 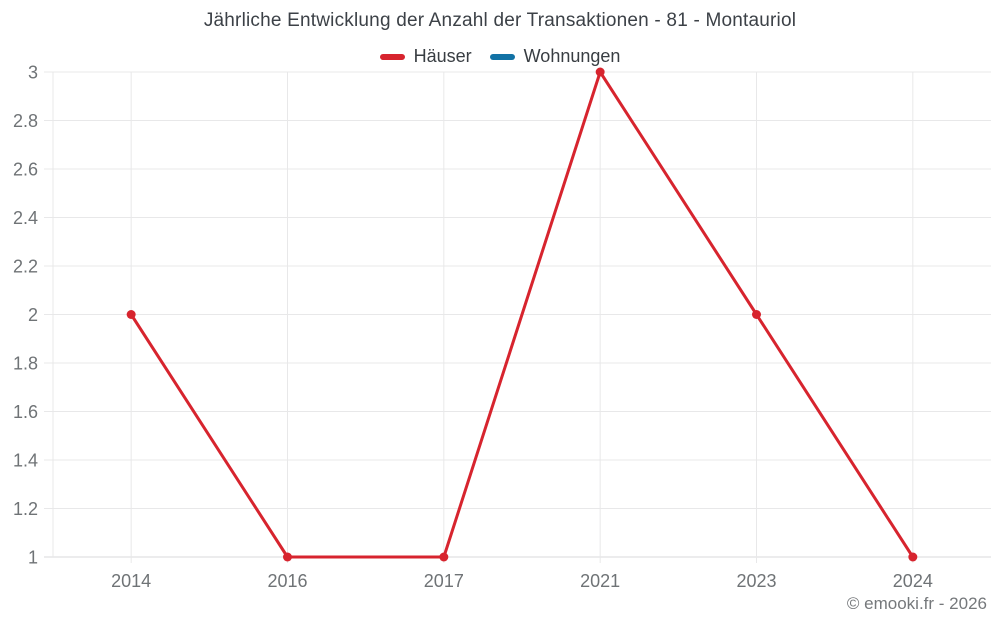 I want to click on legend-item-wohnungen: Wohnungen, so click(x=555, y=56).